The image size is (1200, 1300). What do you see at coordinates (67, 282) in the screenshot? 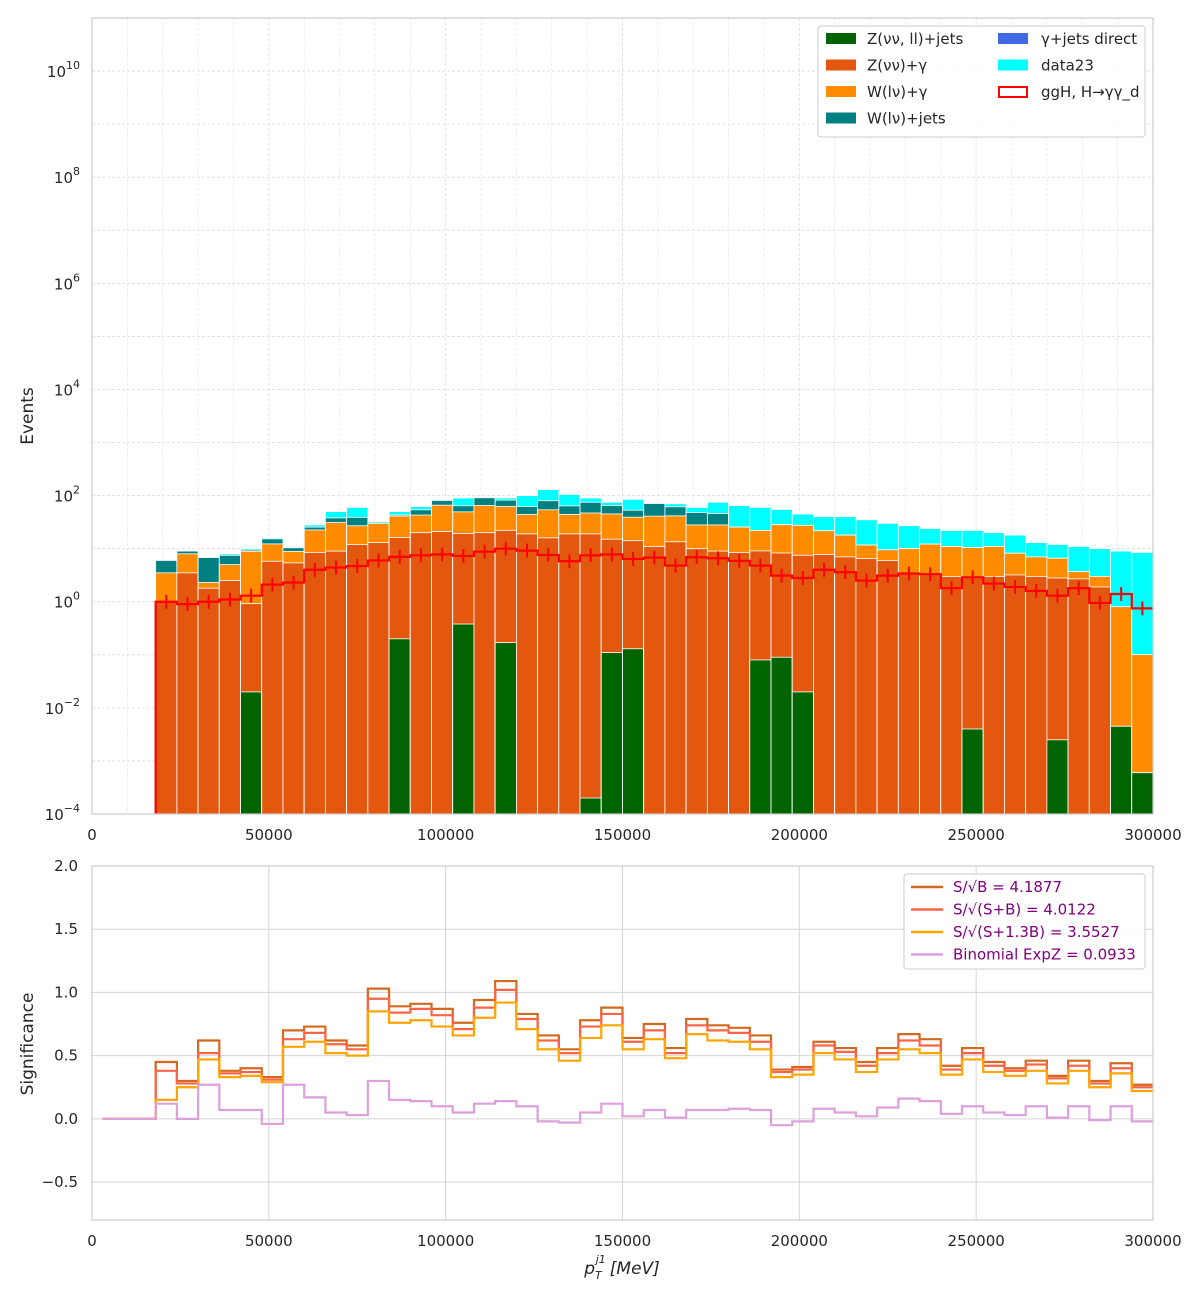
I see `events-y-tick-label: 10⁶` at bounding box center [67, 282].